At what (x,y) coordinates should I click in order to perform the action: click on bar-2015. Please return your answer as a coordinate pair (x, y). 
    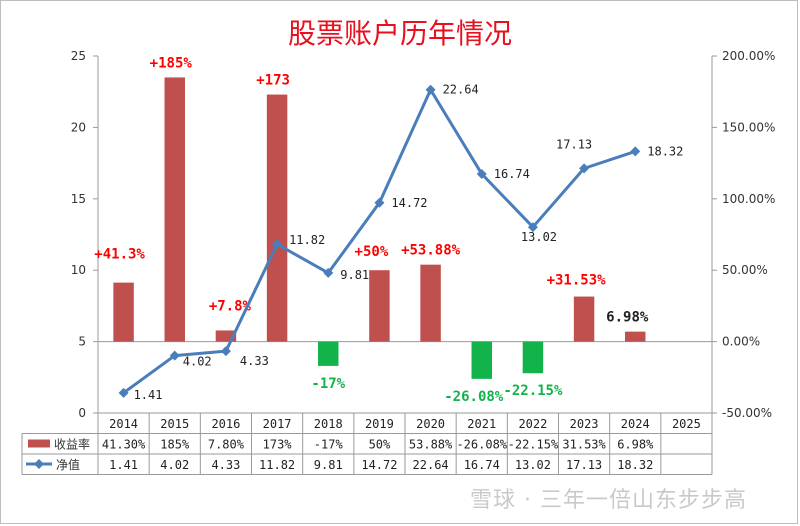
    Looking at the image, I should click on (174, 209).